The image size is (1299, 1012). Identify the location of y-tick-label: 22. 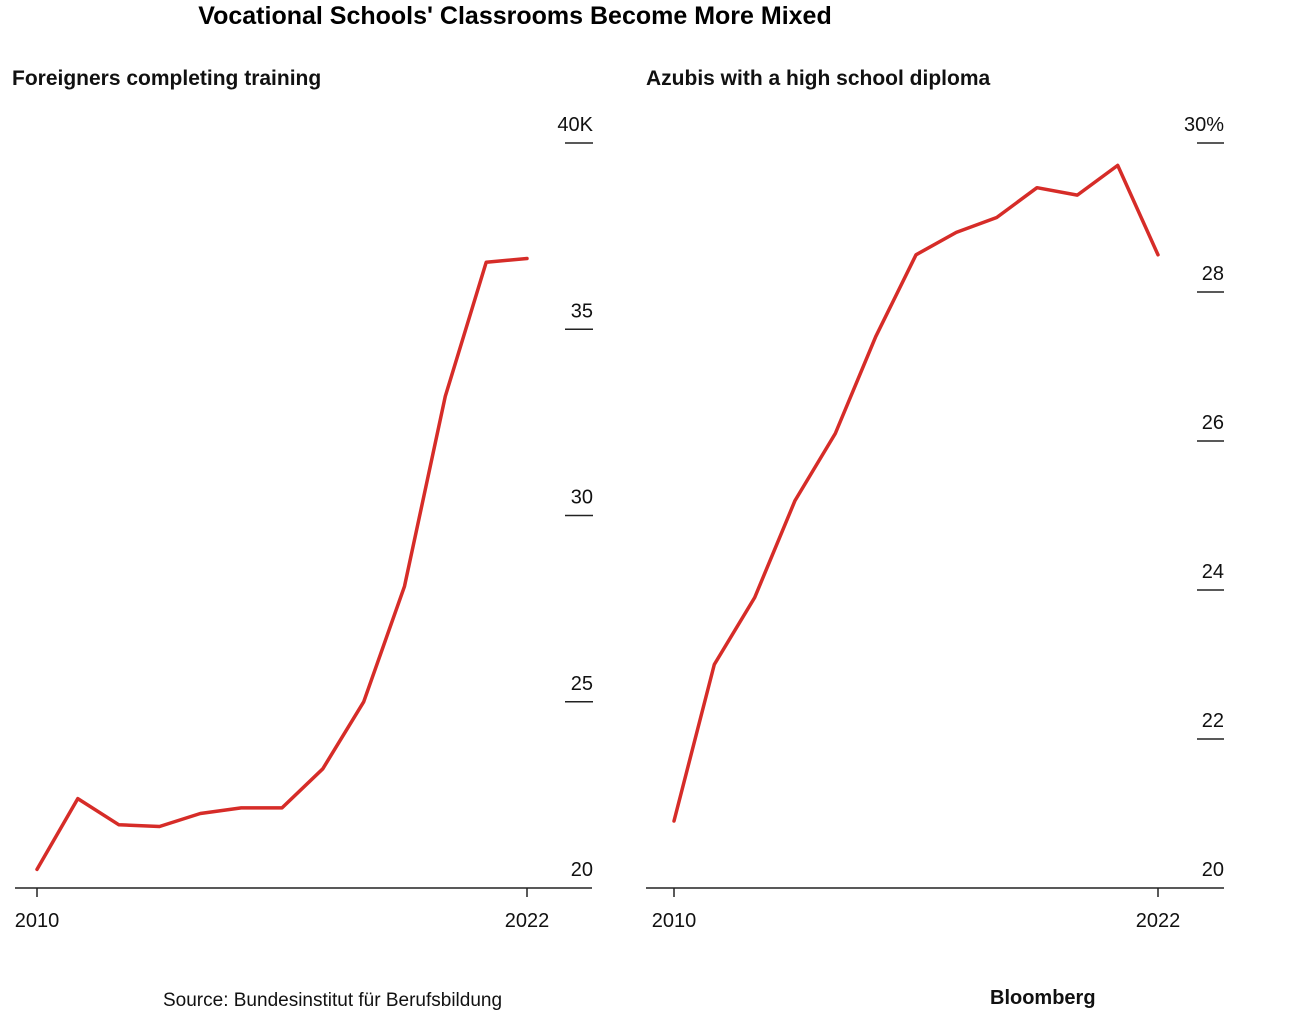
(1213, 721).